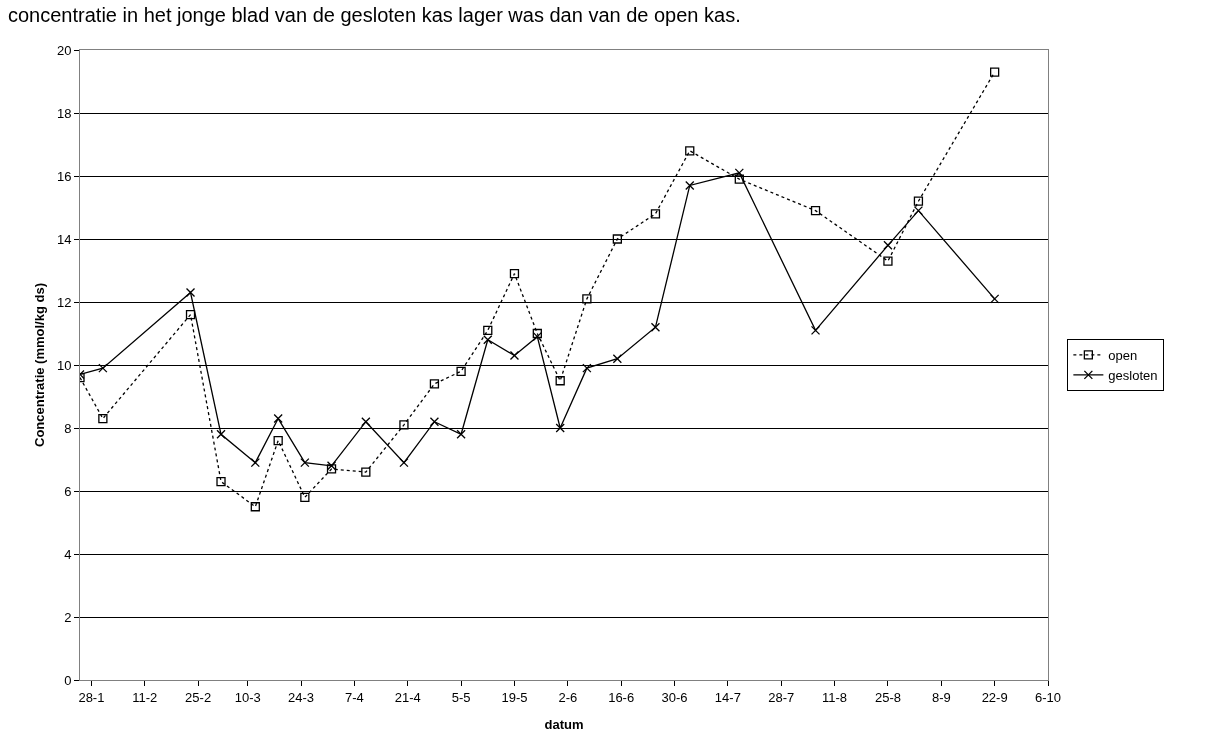  What do you see at coordinates (994, 697) in the screenshot?
I see `x-tick-label: 22-9` at bounding box center [994, 697].